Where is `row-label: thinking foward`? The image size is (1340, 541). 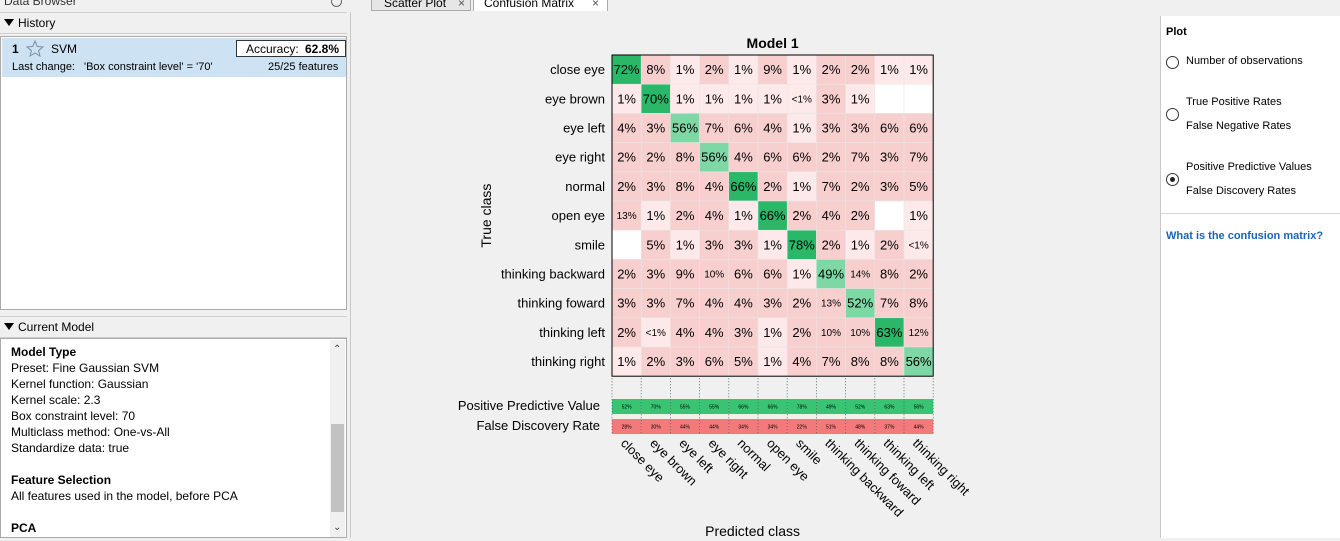 row-label: thinking foward is located at coordinates (561, 303).